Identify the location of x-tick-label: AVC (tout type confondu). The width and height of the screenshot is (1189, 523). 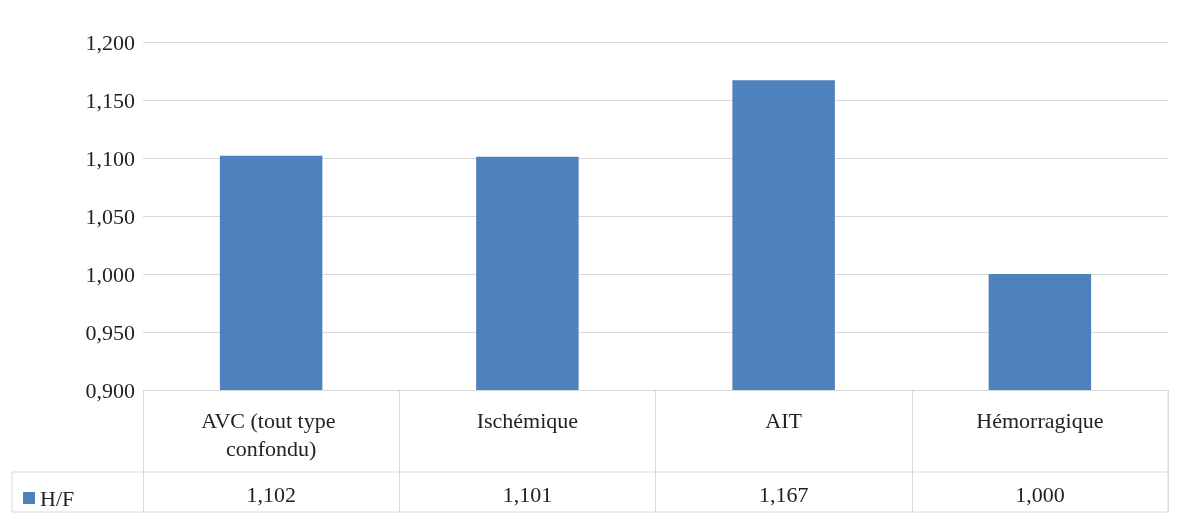
(271, 434).